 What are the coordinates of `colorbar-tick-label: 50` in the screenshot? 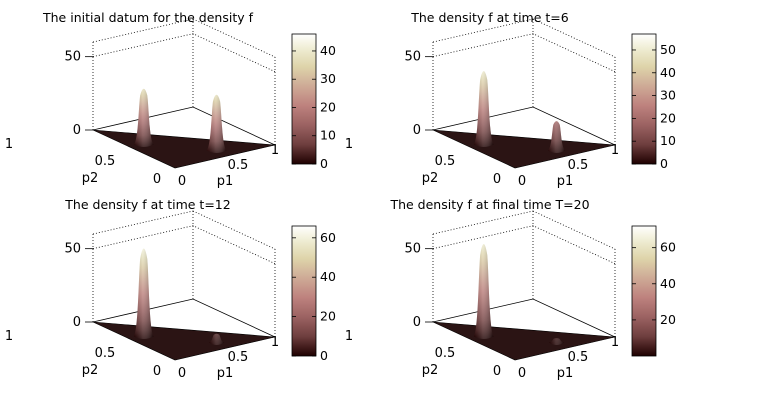 It's located at (668, 49).